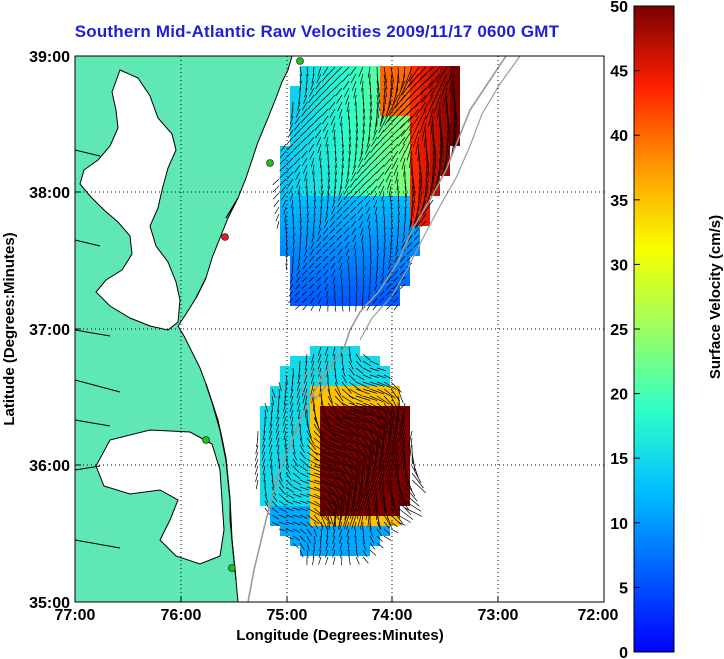 This screenshot has height=659, width=724. I want to click on chesapeake-bay, so click(130, 200).